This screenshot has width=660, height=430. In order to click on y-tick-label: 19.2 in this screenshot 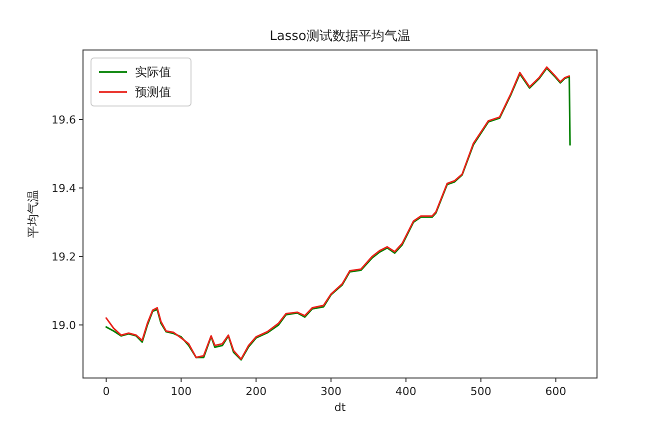, I will do `click(64, 257)`.